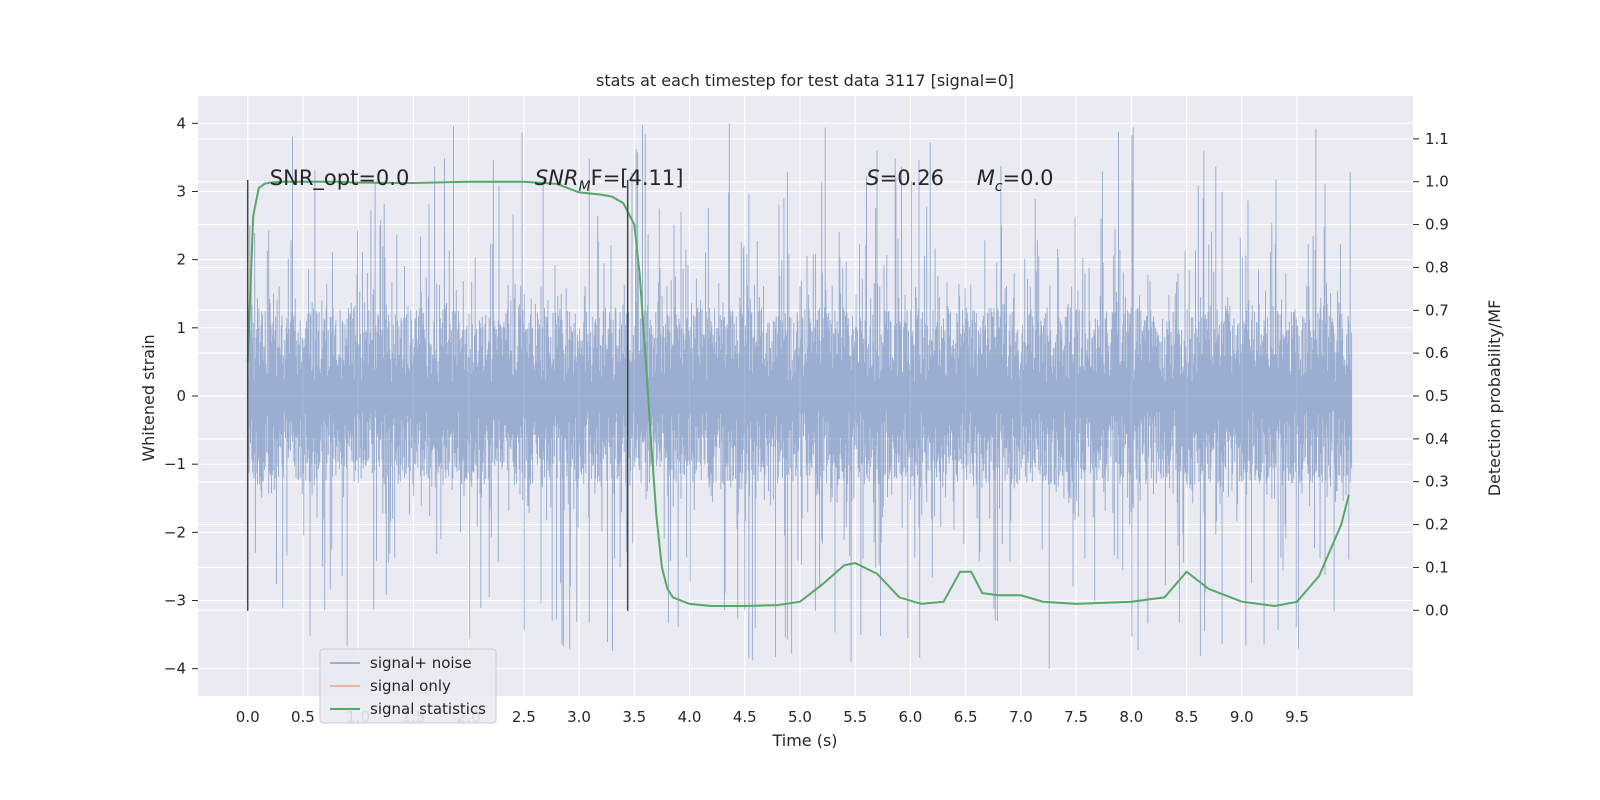 Image resolution: width=1600 pixels, height=800 pixels. Describe the element at coordinates (1187, 717) in the screenshot. I see `x-tick-label: 8.5` at that location.